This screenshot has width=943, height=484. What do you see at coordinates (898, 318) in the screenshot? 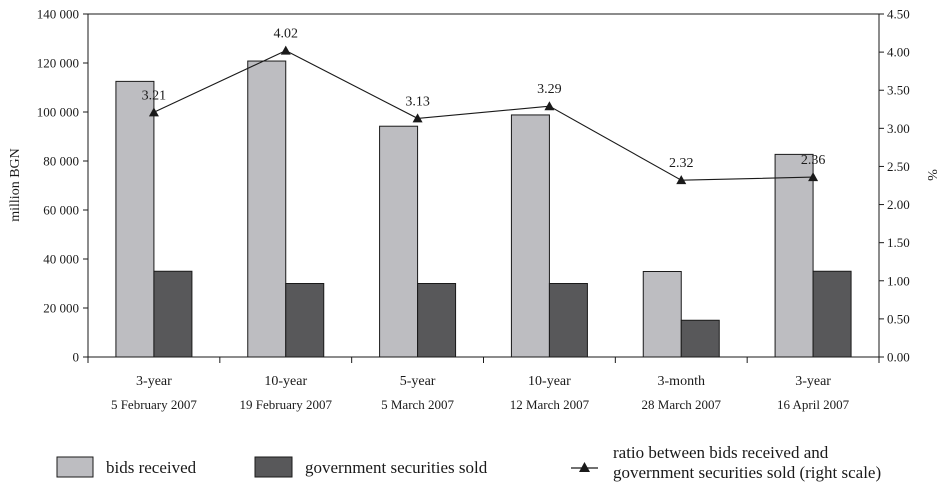
I see `right-tick-label: 0.50` at bounding box center [898, 318].